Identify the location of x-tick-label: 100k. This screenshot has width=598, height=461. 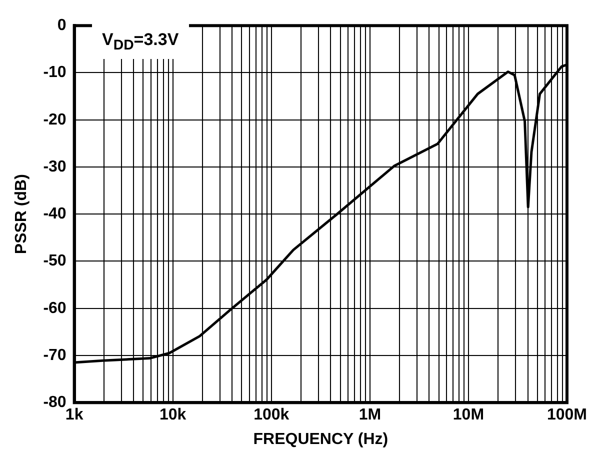
(272, 415).